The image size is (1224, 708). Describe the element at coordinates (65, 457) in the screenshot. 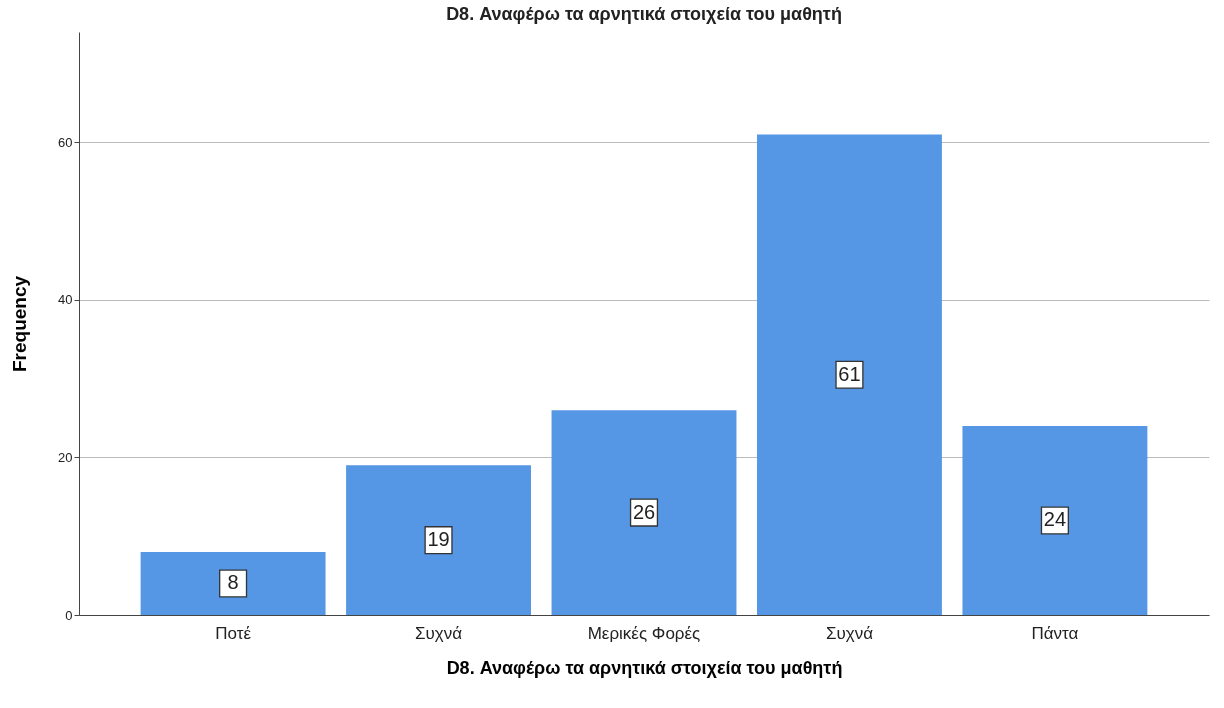

I see `y-tick-label: 20` at that location.